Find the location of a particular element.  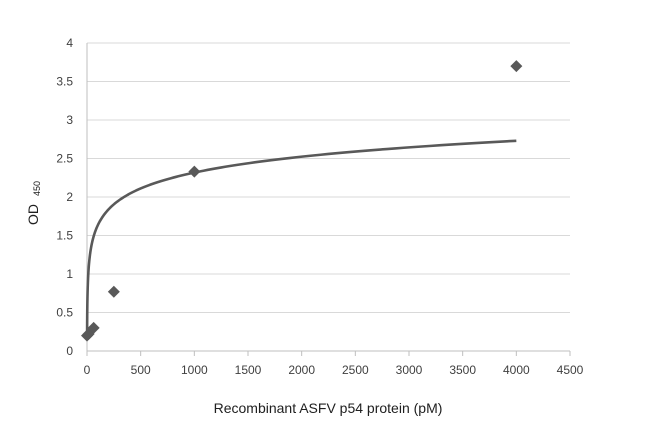

x-tick-label: 1500 is located at coordinates (248, 370).